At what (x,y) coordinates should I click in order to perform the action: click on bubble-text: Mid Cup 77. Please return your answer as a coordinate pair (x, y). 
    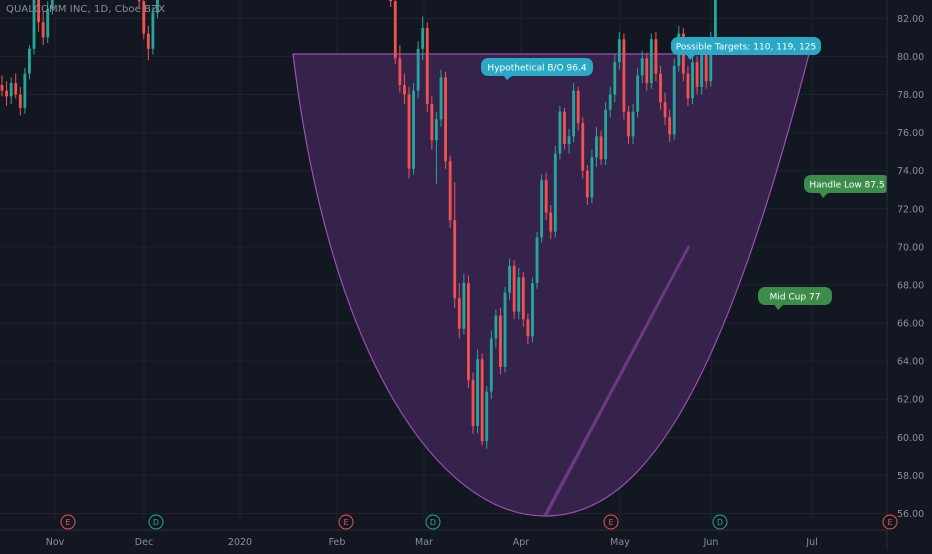
    Looking at the image, I should click on (795, 298).